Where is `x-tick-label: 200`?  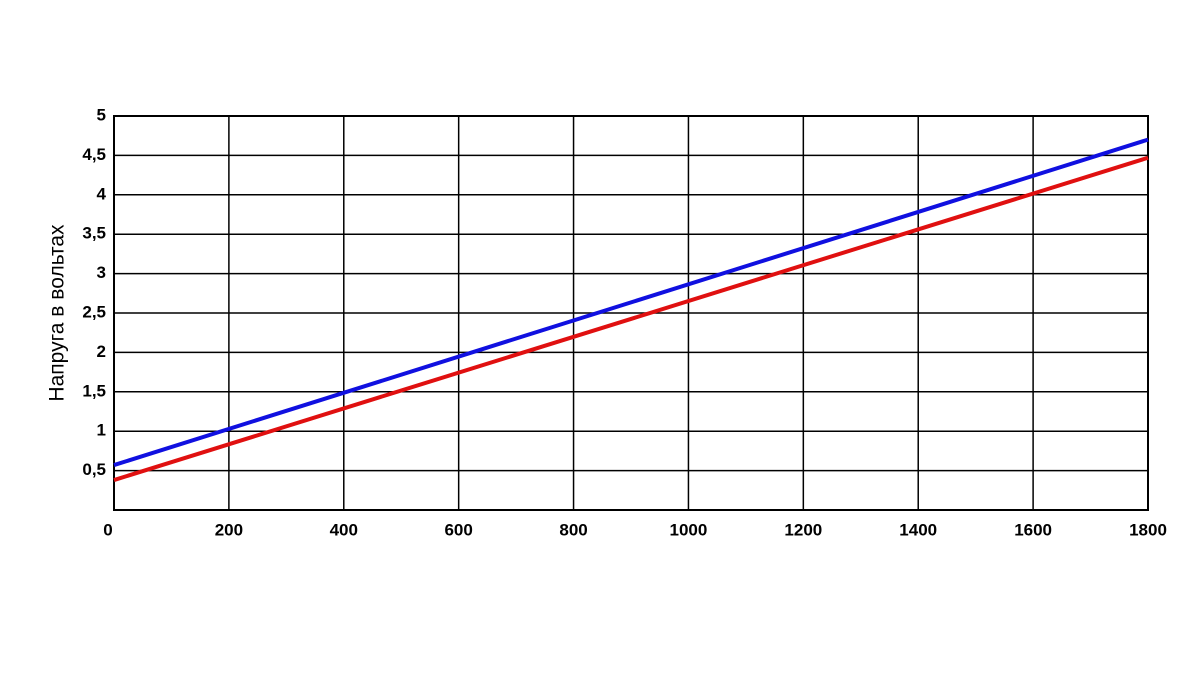 x-tick-label: 200 is located at coordinates (229, 529).